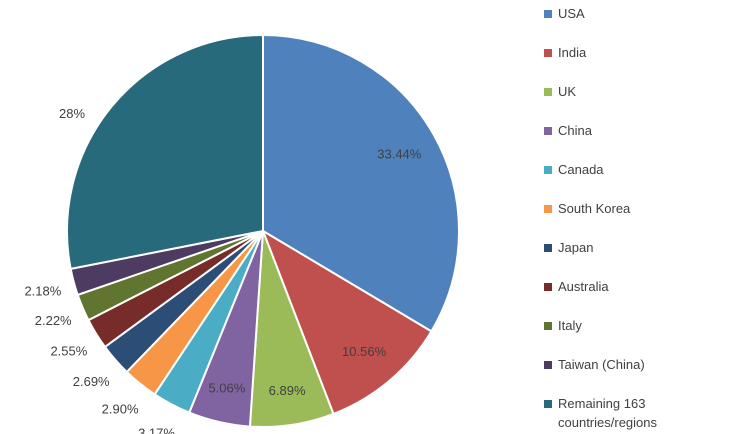  Describe the element at coordinates (120, 409) in the screenshot. I see `data-label-south-korea: 2.90%` at that location.